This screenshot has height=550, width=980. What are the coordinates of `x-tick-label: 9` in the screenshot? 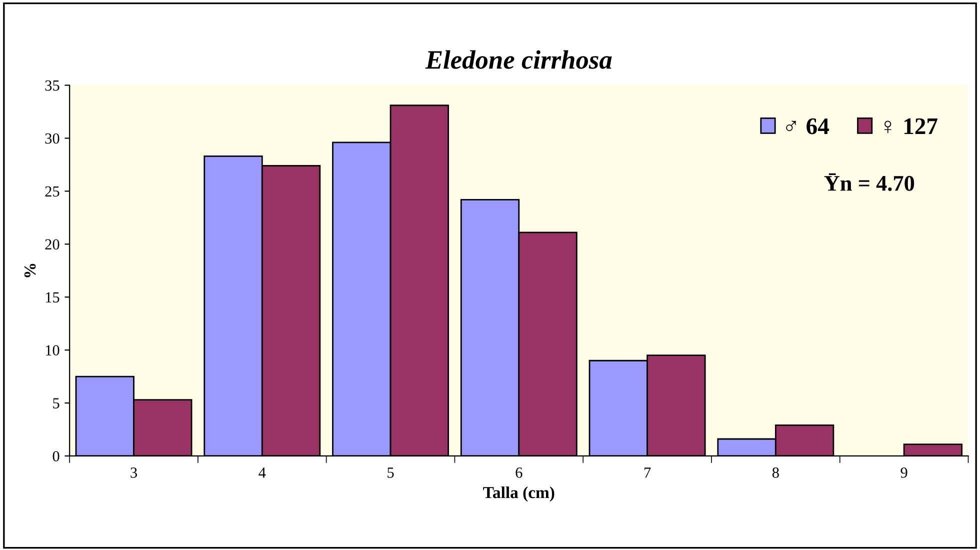 It's located at (904, 473).